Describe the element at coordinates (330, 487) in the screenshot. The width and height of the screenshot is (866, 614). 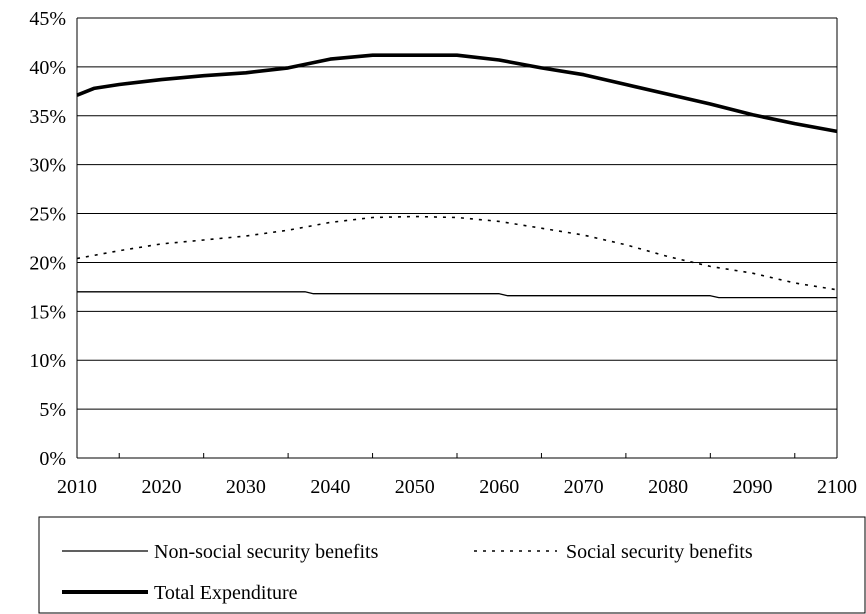
I see `x-tick-label: 2040` at that location.